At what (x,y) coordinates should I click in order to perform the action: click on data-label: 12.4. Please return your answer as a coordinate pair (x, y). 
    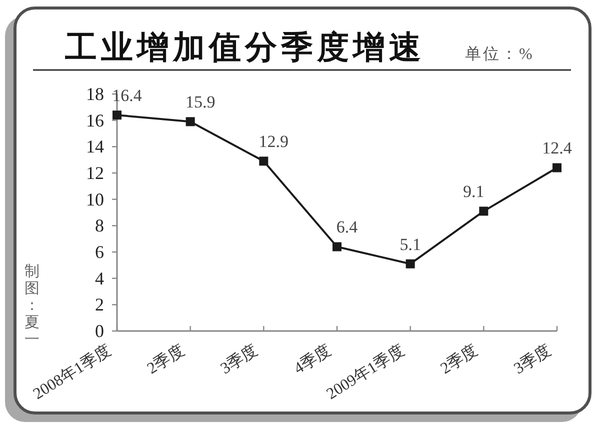
    Looking at the image, I should click on (557, 148).